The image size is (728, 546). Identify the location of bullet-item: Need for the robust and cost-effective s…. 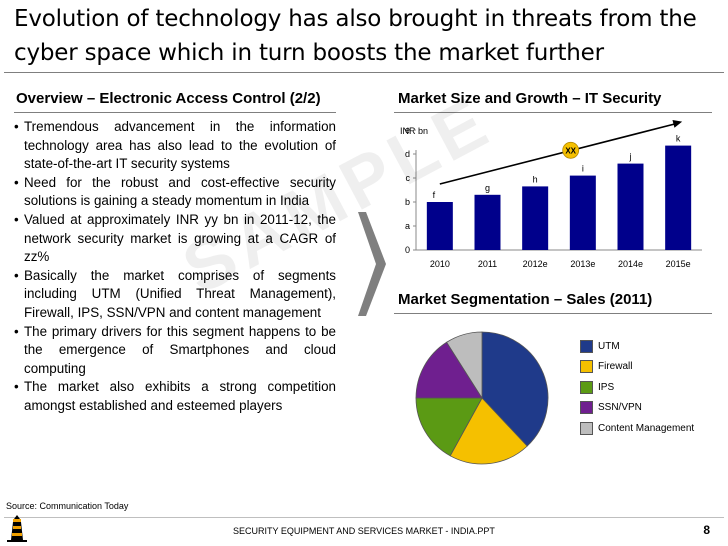
(175, 192).